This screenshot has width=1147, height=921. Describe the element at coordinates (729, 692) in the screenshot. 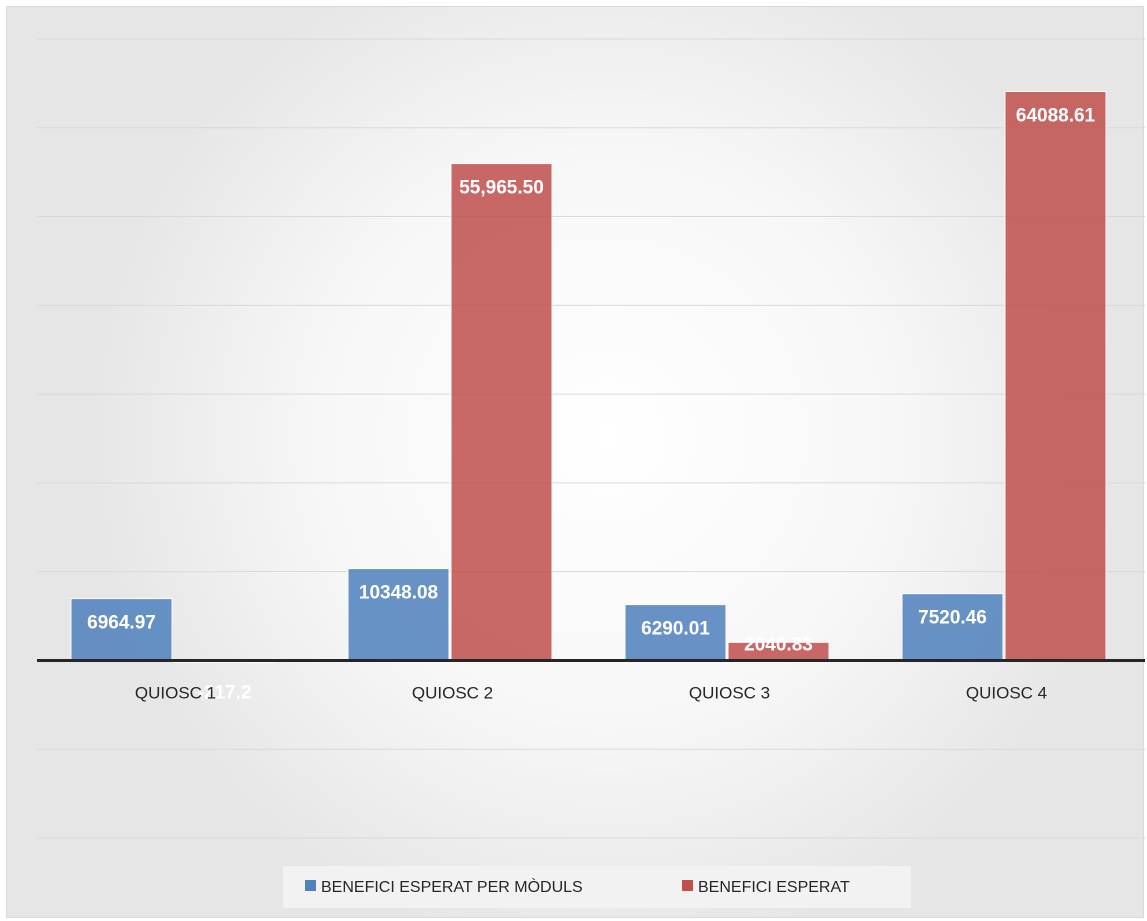

I see `category-label-3: QUIOSC 3` at that location.